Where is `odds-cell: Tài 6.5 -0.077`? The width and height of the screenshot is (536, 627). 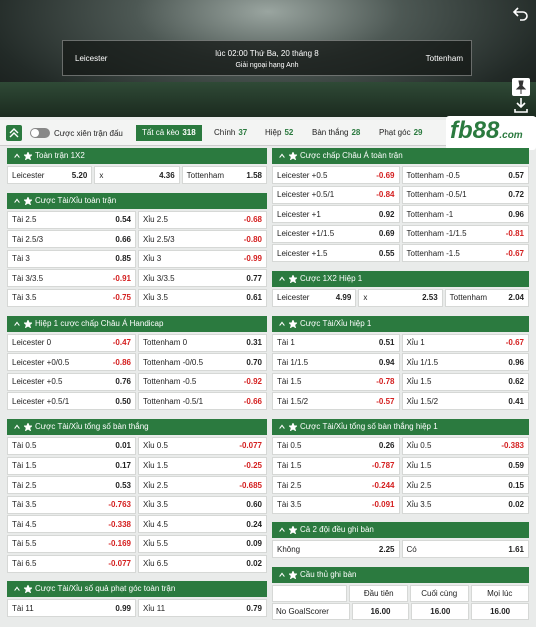 odds-cell: Tài 6.5 -0.077 is located at coordinates (71, 563).